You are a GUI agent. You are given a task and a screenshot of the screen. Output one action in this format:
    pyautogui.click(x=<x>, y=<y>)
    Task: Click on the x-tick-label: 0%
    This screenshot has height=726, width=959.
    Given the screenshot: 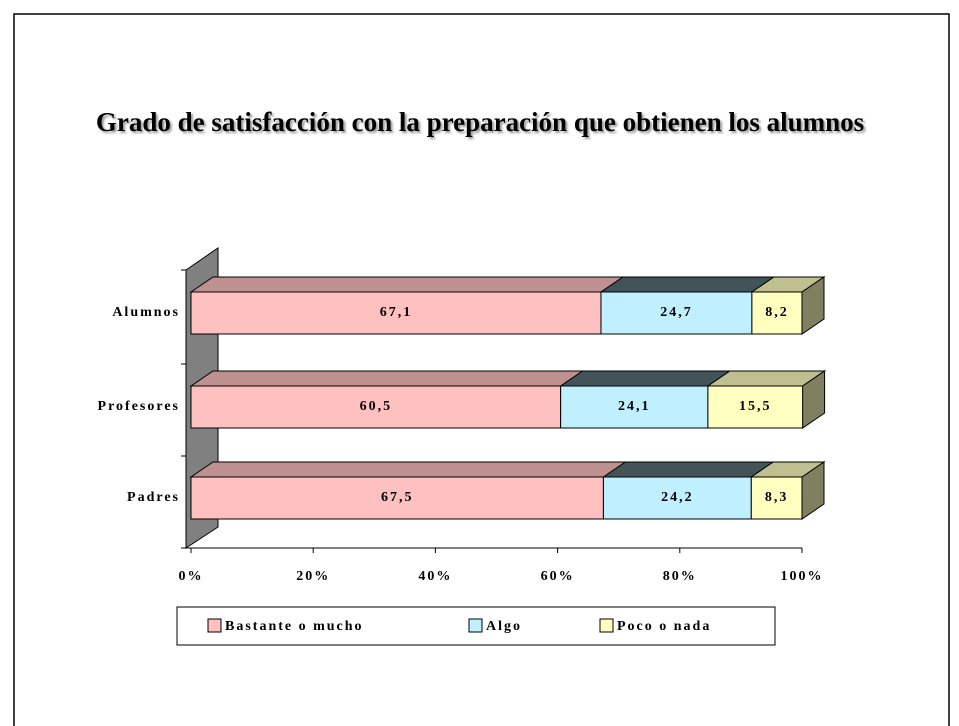 What is the action you would take?
    pyautogui.click(x=191, y=576)
    